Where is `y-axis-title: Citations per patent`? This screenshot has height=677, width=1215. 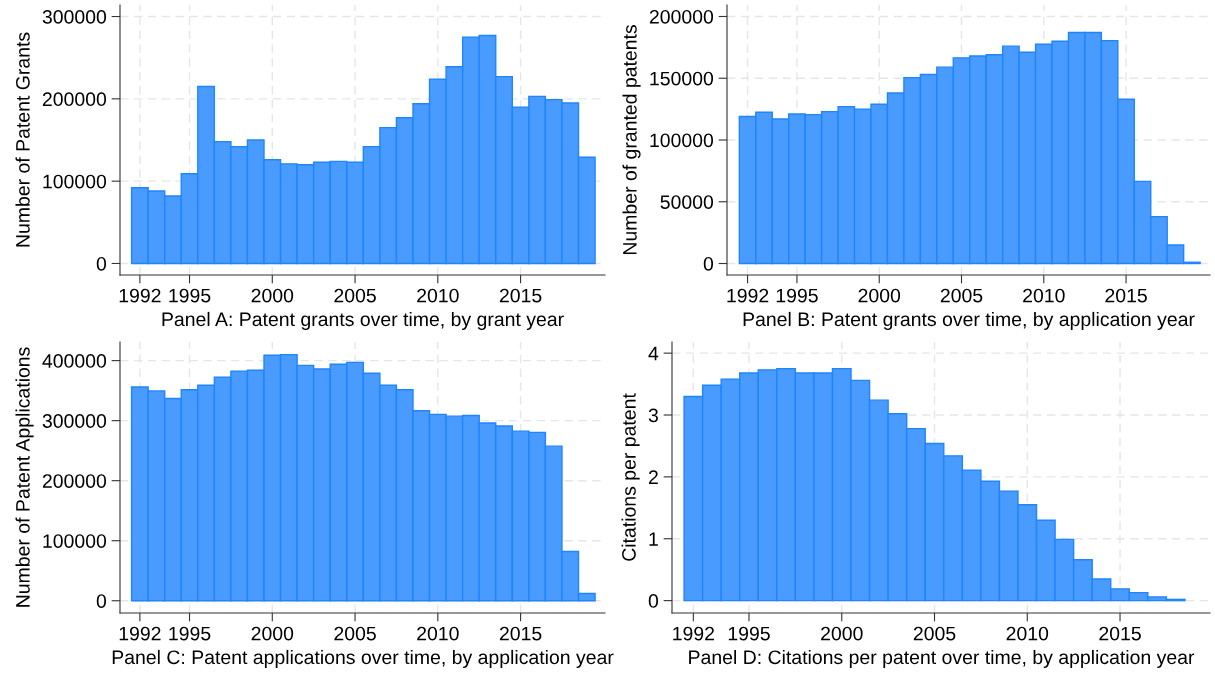
y-axis-title: Citations per patent is located at coordinates (630, 477).